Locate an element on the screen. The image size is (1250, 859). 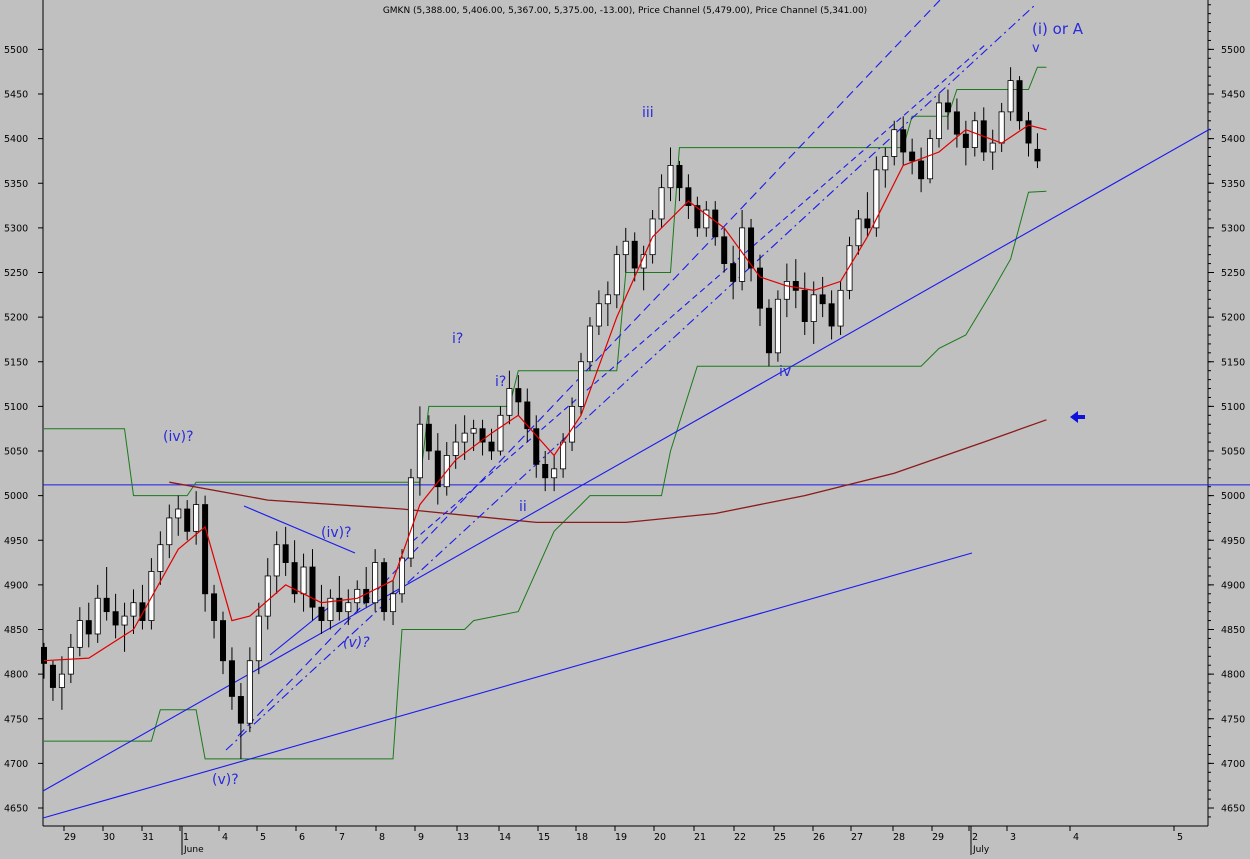
x-tick-label: 22 is located at coordinates (740, 837).